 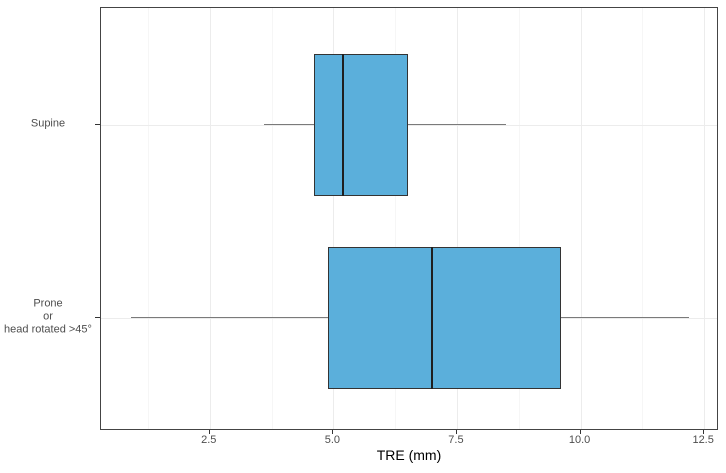 I want to click on x-tick-label: 5.0, so click(x=332, y=440).